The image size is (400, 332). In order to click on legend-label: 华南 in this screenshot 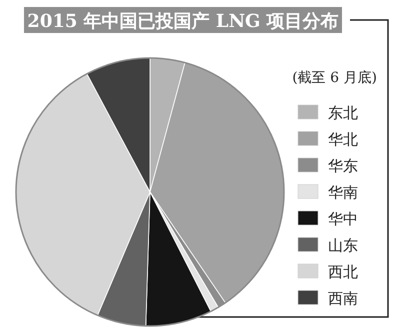, I will do `click(343, 193)`.